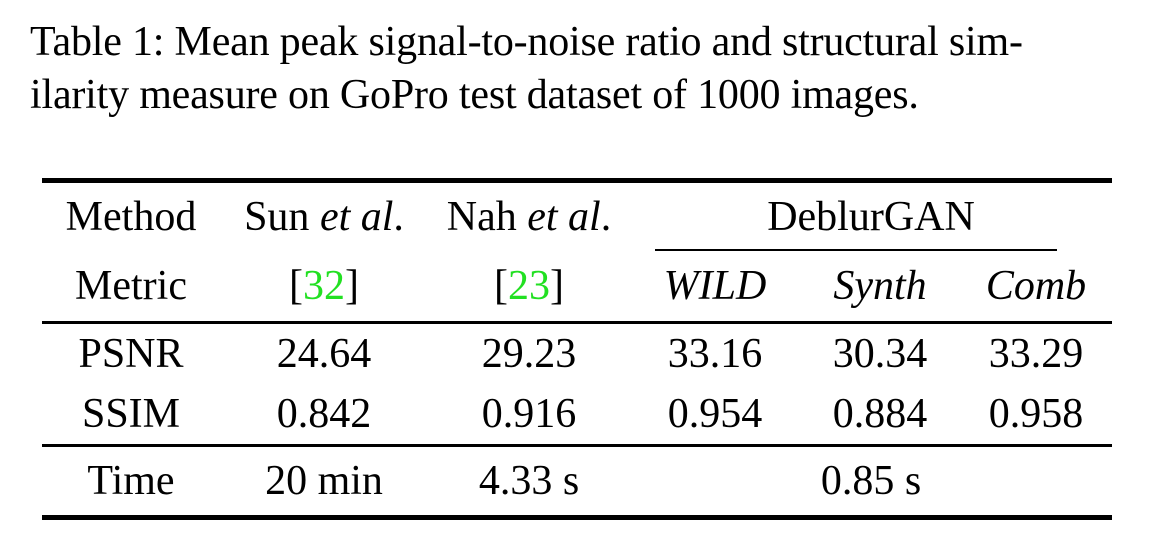  Describe the element at coordinates (324, 353) in the screenshot. I see `psnr-sun-value: 24.64` at that location.